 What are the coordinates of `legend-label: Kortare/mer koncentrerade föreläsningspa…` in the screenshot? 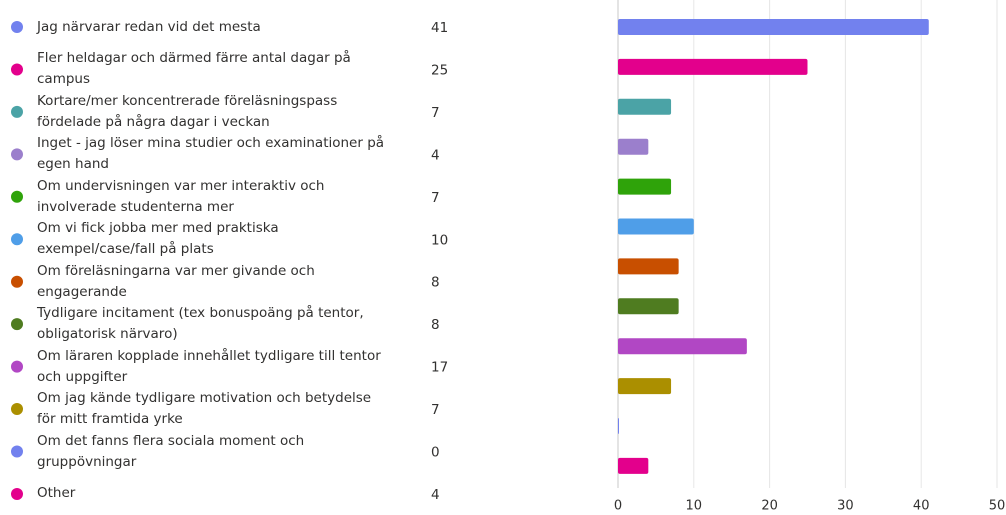 It's located at (187, 111).